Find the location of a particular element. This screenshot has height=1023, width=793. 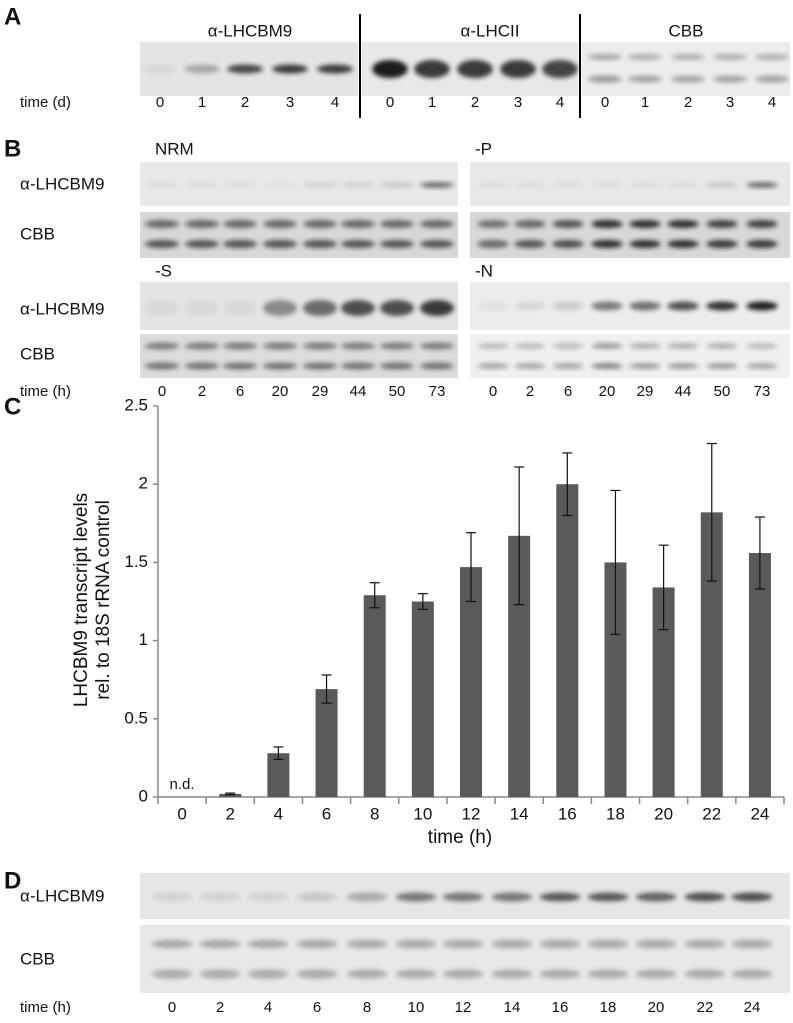

x-tick-label: 4 is located at coordinates (278, 813).